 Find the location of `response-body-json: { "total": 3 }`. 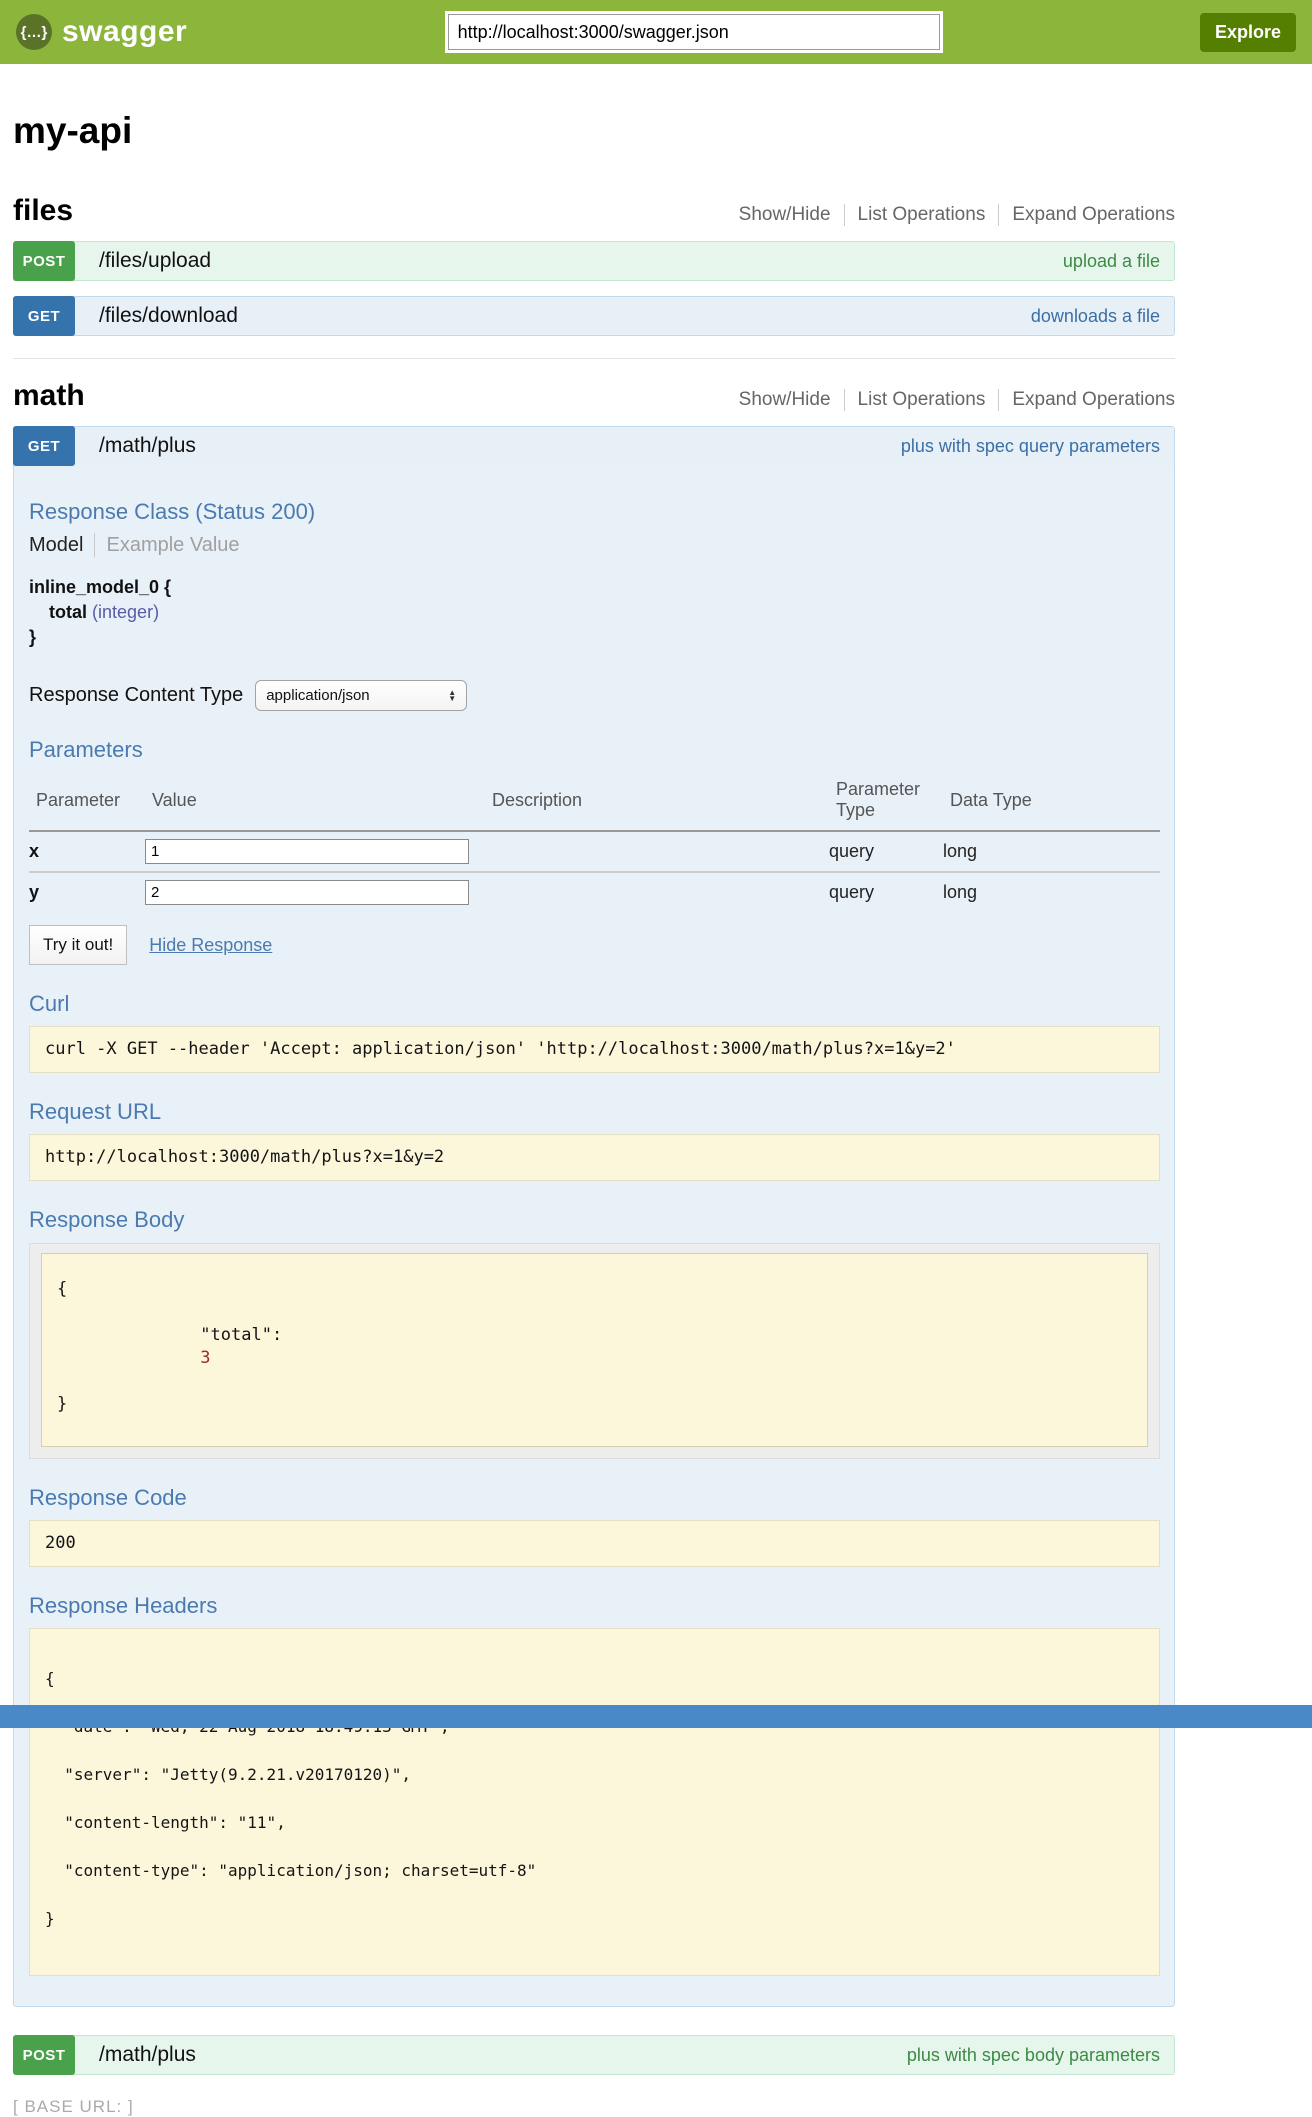

response-body-json: { "total": 3 } is located at coordinates (594, 1350).